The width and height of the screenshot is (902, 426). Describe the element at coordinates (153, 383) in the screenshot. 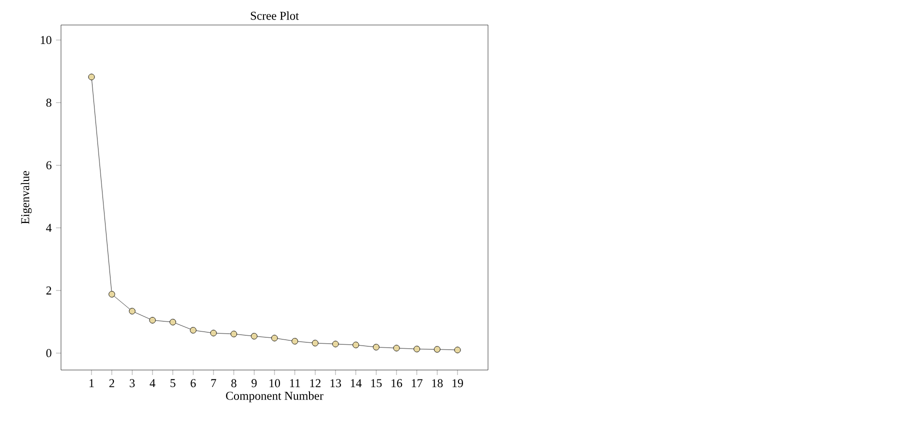

I see `x-tick-label: 4` at that location.